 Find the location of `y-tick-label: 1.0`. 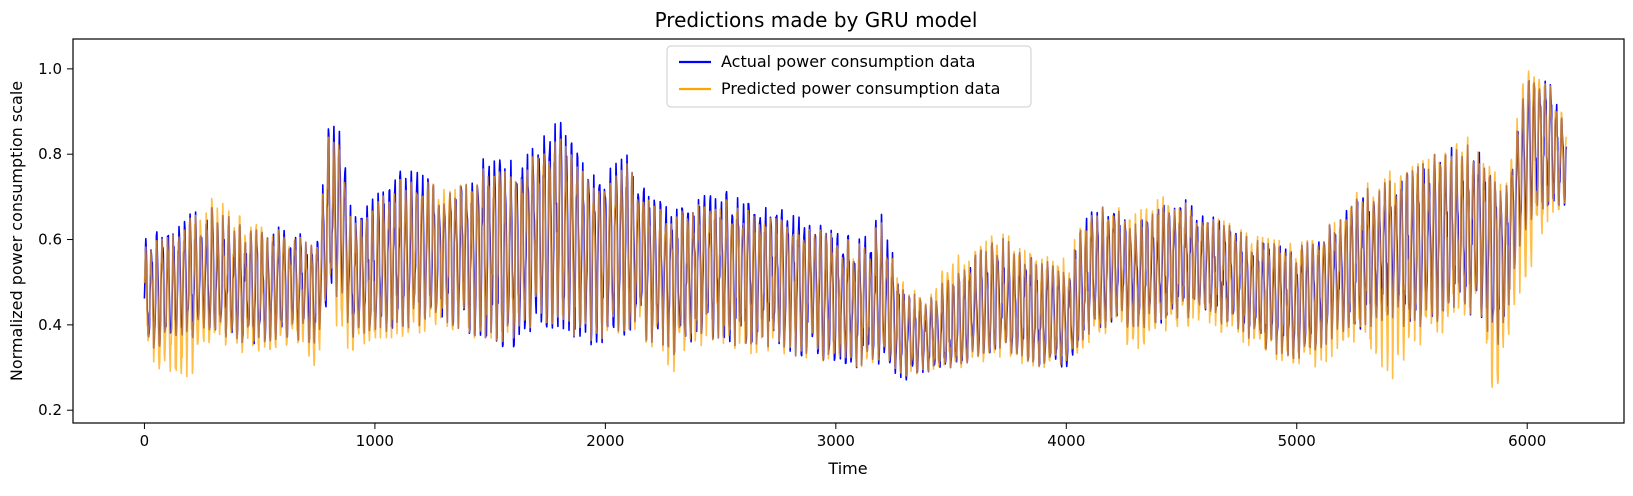

y-tick-label: 1.0 is located at coordinates (50, 69).